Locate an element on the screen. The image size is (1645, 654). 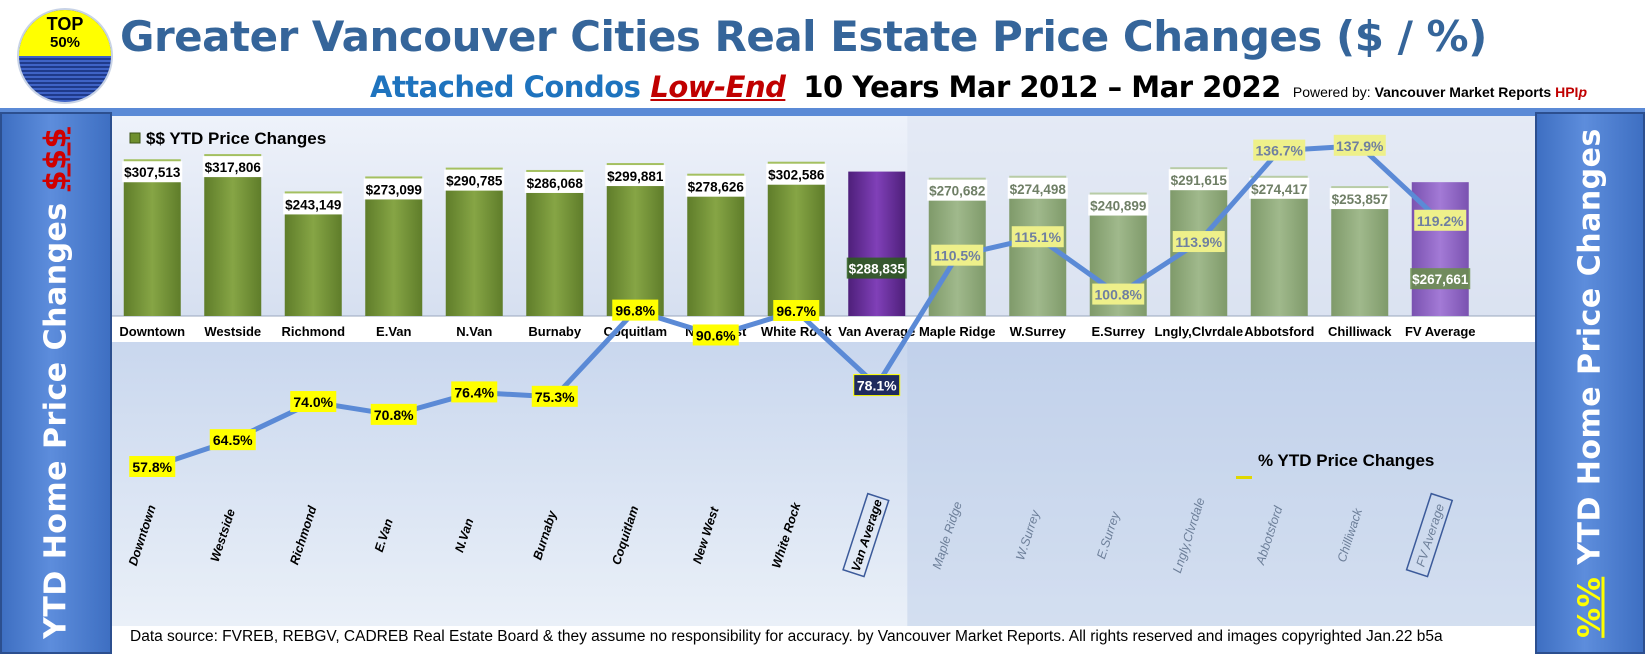
bar-value-label: $243,149 is located at coordinates (313, 204).